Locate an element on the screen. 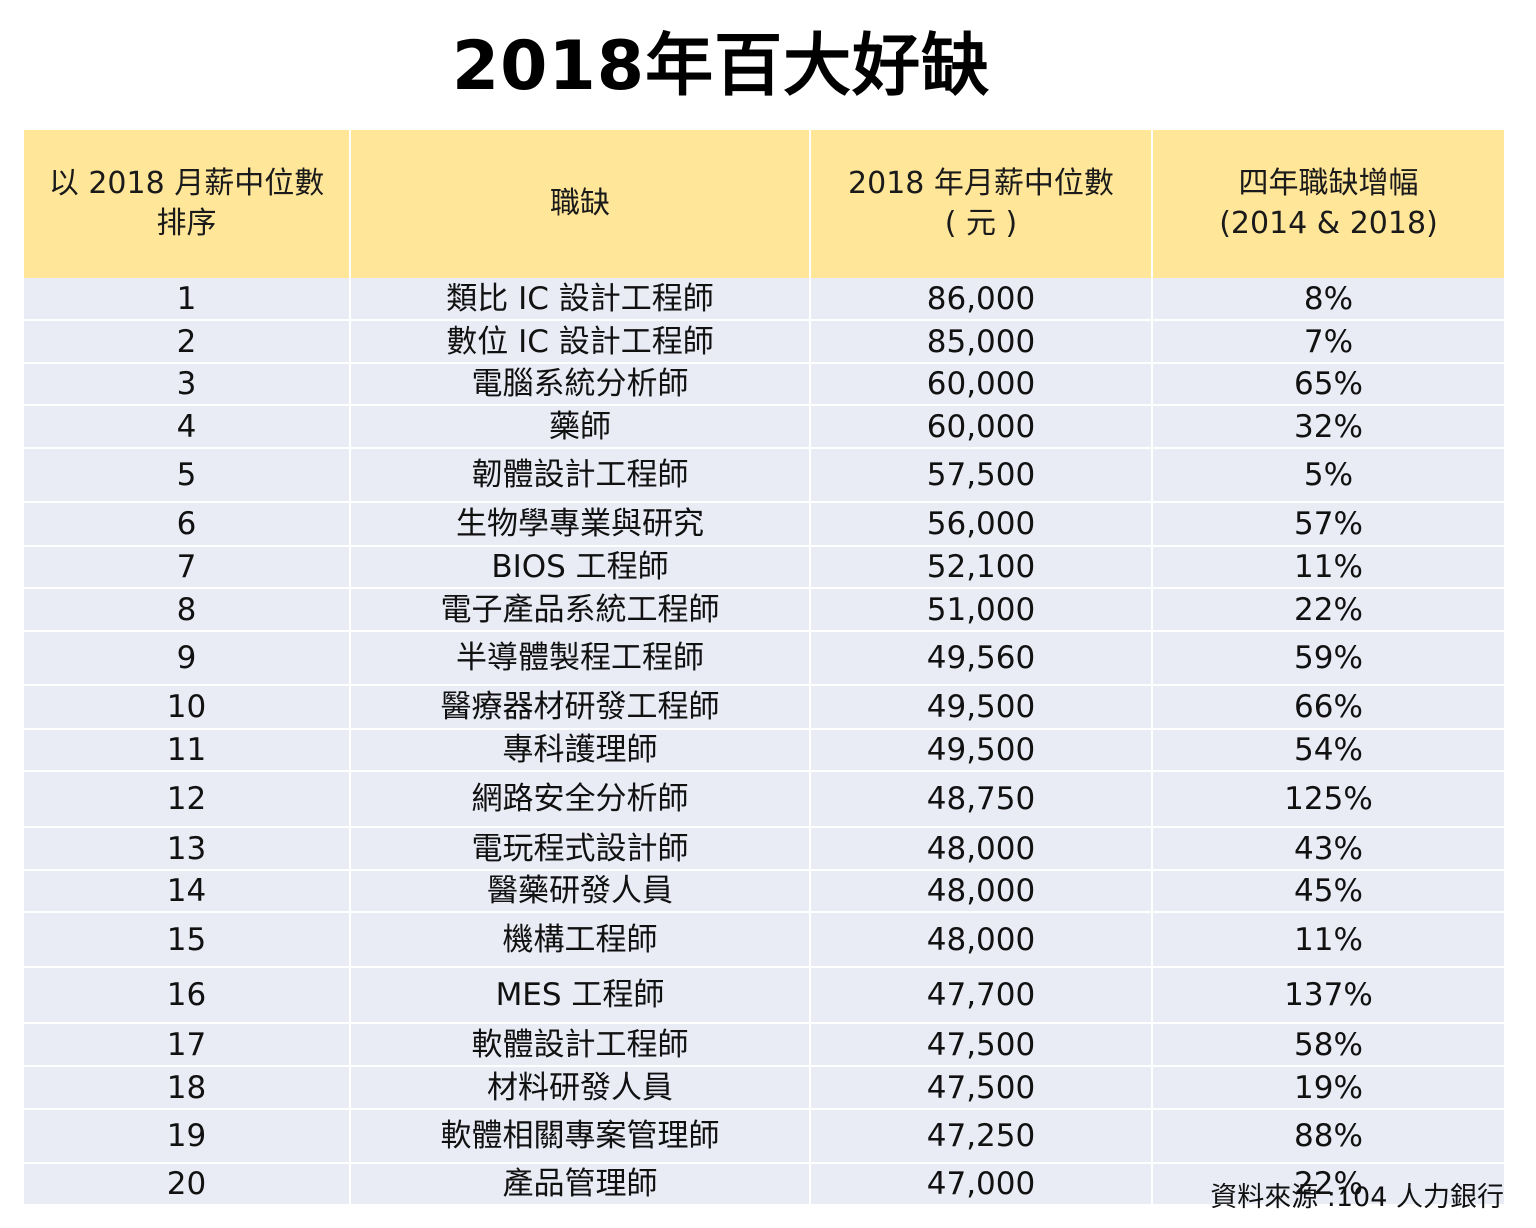  salary-cell: 47,700 is located at coordinates (981, 995).